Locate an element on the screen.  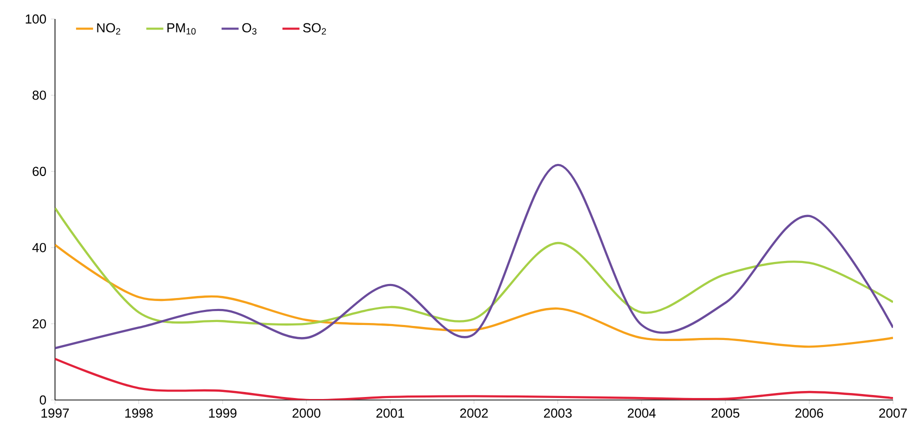
x-tick-label: 1997 is located at coordinates (55, 413).